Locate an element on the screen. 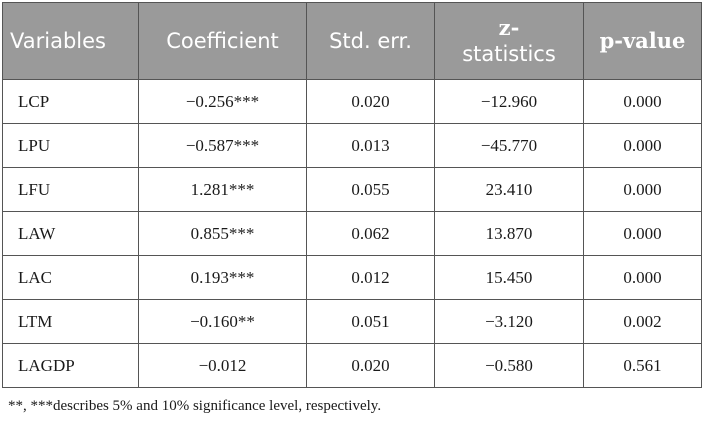 The image size is (703, 426). table-row: LCP −0.256*** 0.020 −12.960 0.000 is located at coordinates (352, 101).